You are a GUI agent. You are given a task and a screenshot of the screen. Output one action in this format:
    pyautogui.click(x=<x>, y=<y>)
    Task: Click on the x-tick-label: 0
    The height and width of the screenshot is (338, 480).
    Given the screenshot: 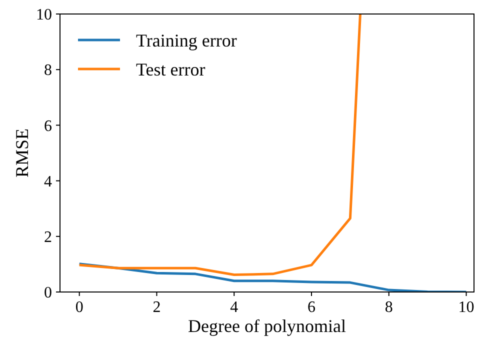 What is the action you would take?
    pyautogui.click(x=79, y=307)
    